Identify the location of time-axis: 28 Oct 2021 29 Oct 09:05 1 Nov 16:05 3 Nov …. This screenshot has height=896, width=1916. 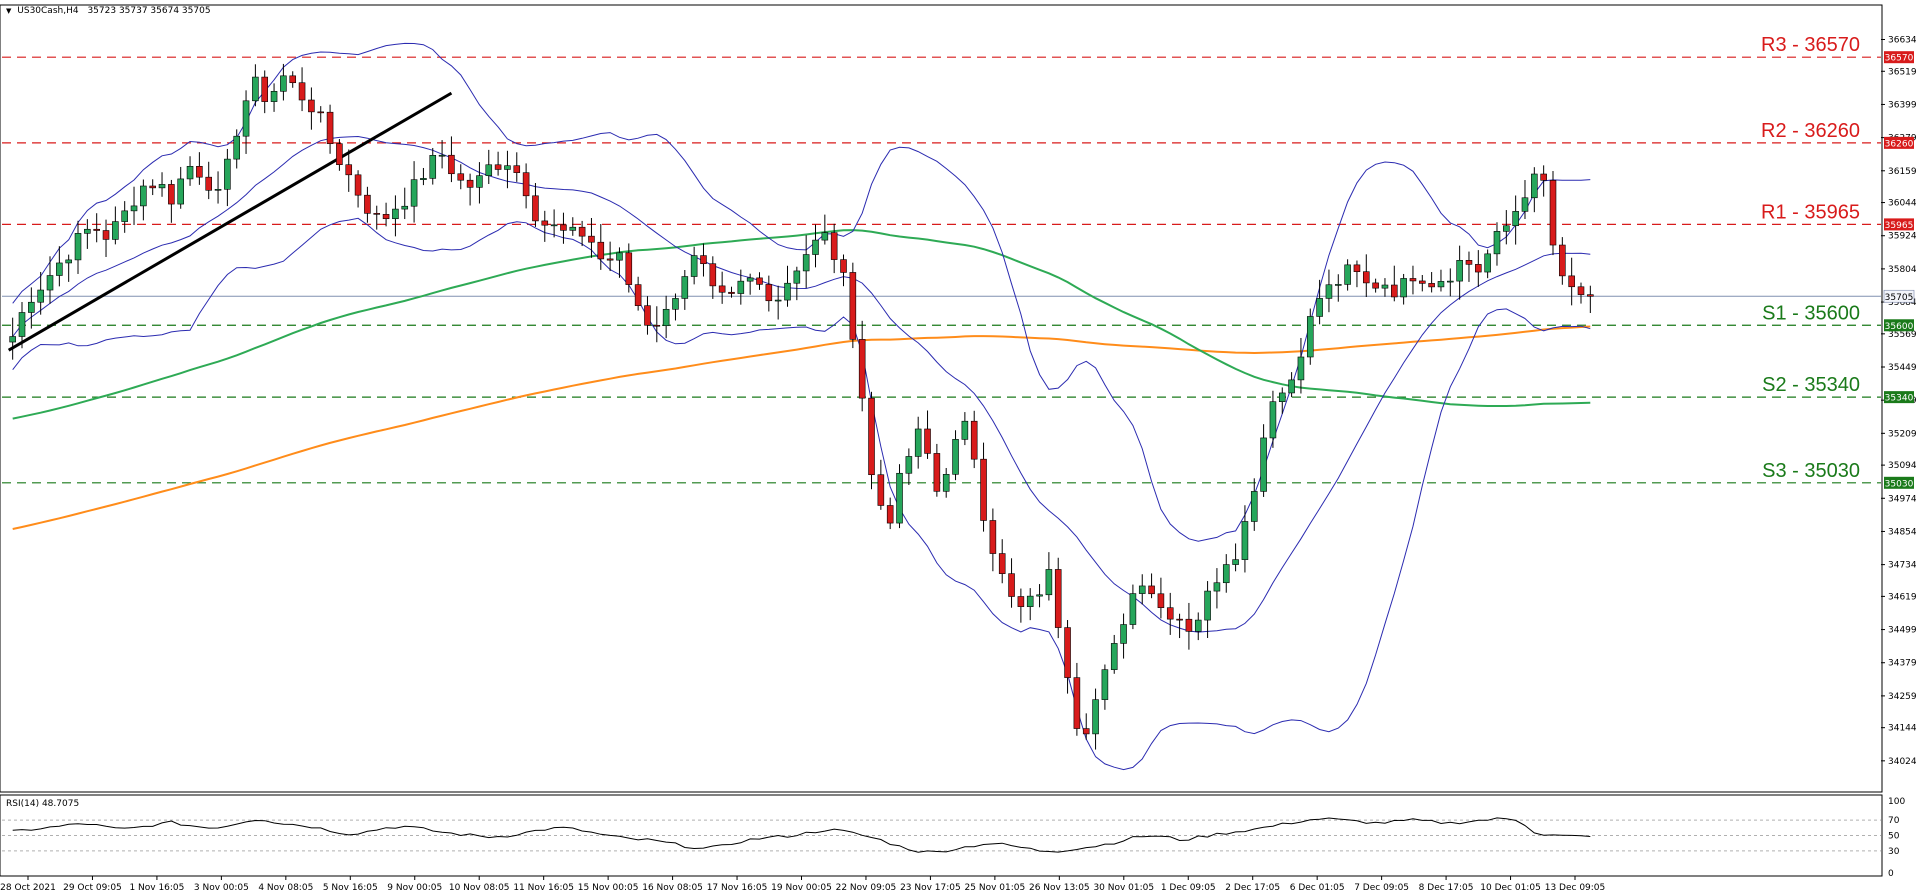
(802, 884).